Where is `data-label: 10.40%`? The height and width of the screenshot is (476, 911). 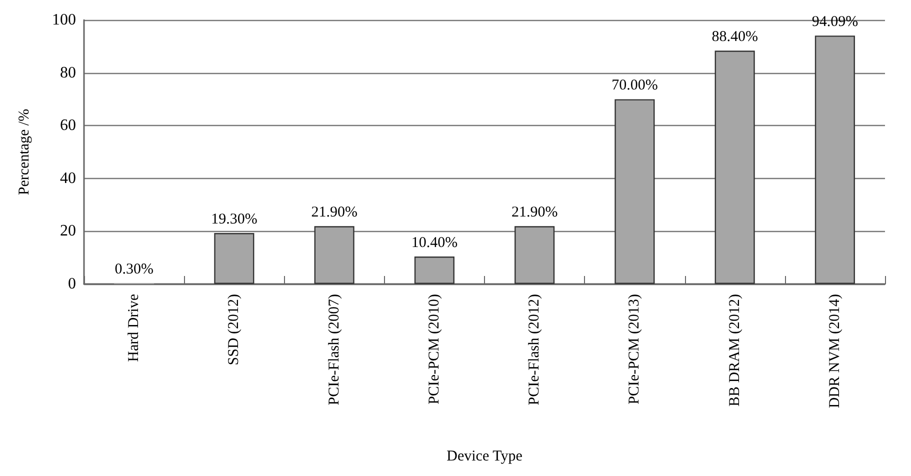 data-label: 10.40% is located at coordinates (434, 243).